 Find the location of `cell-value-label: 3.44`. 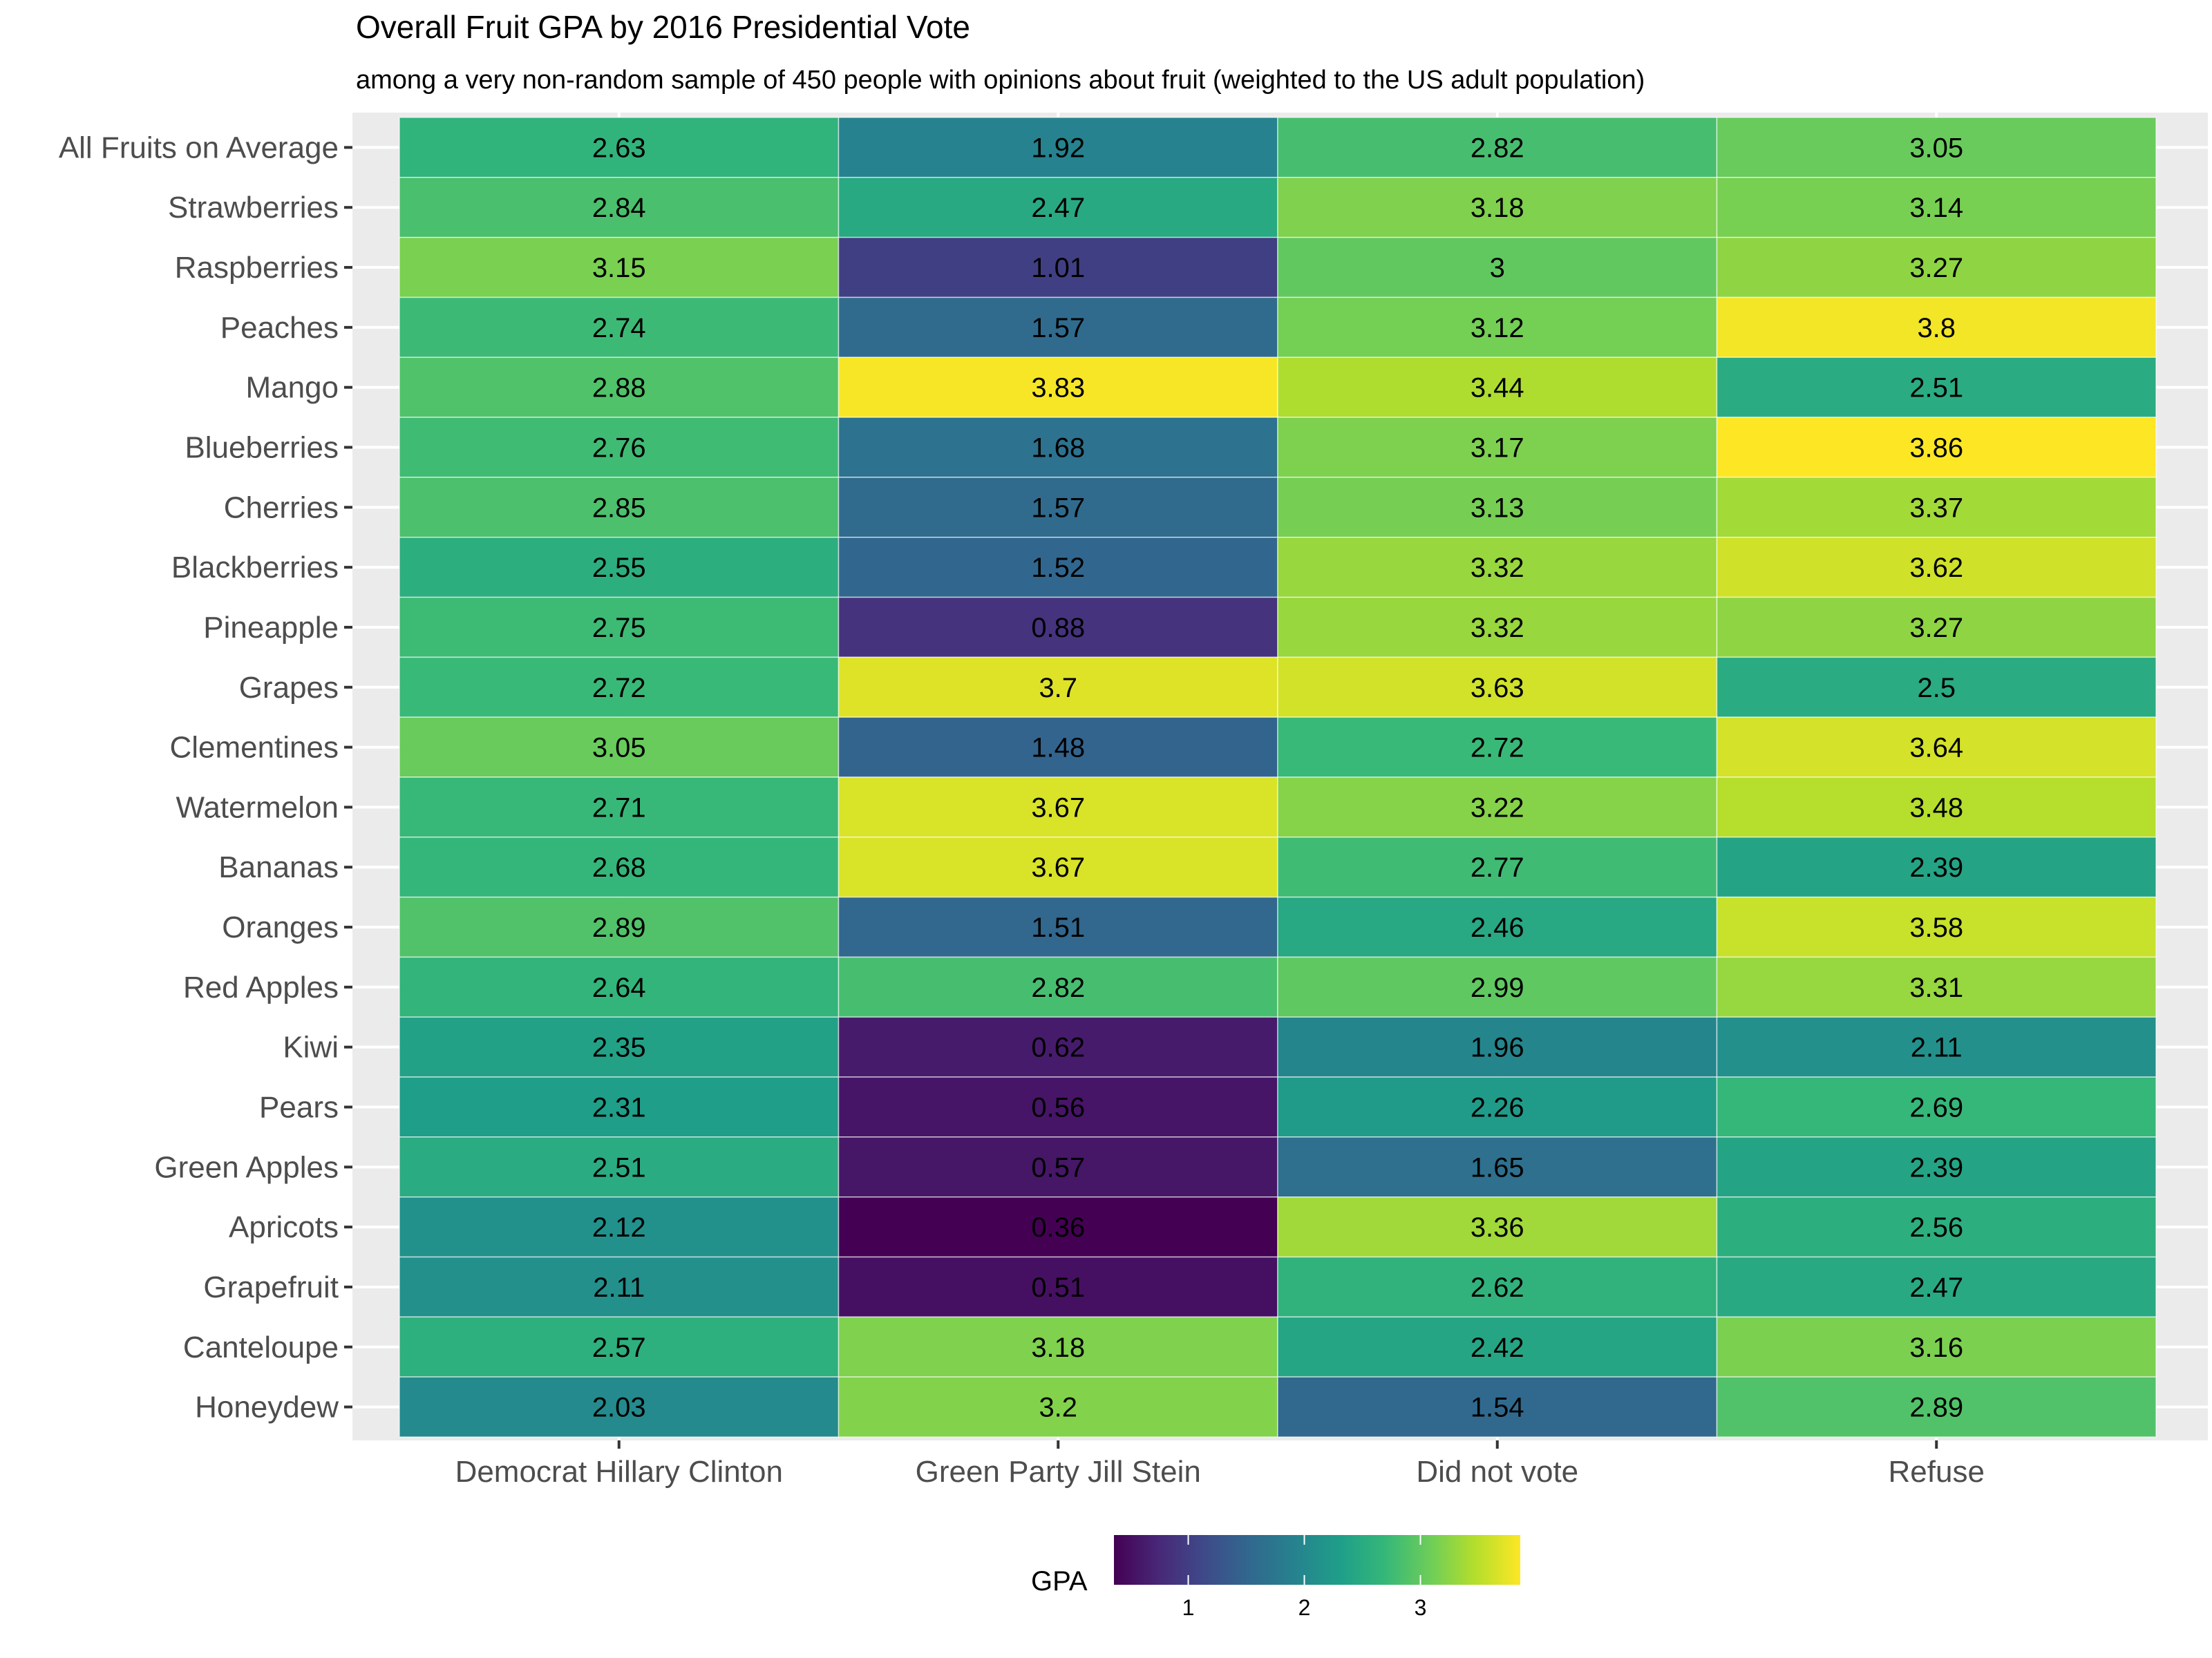

cell-value-label: 3.44 is located at coordinates (1497, 388).